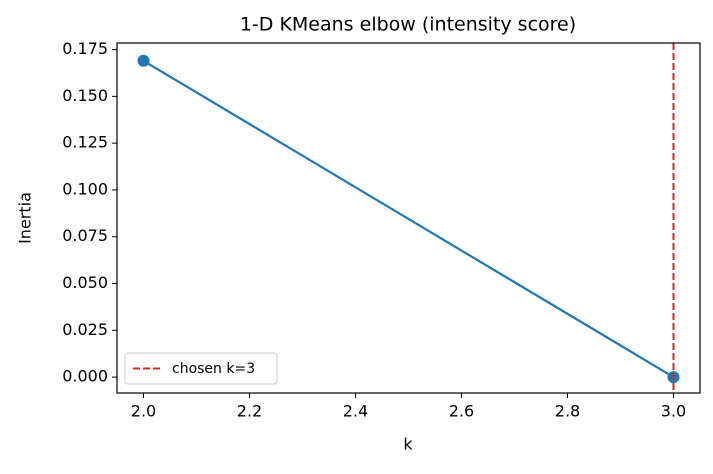 This screenshot has height=474, width=713. What do you see at coordinates (85, 329) in the screenshot?
I see `y-tick-label: 0.025` at bounding box center [85, 329].